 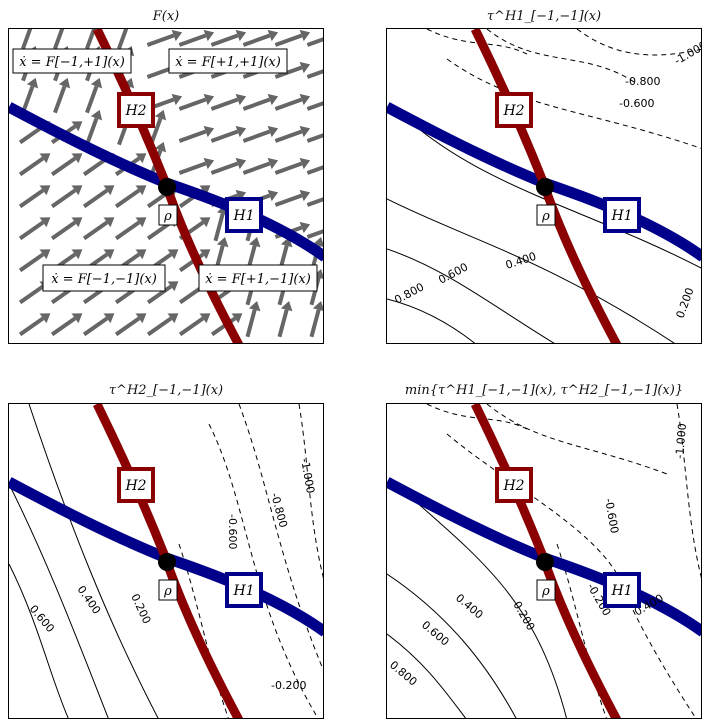 What do you see at coordinates (544, 16) in the screenshot?
I see `panel-2-title: τ^H1_[−1,−1](x)` at bounding box center [544, 16].